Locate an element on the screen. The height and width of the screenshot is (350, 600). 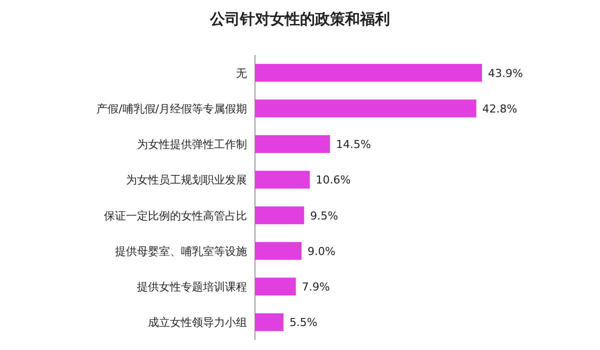
value-label: 5.5% is located at coordinates (303, 323).